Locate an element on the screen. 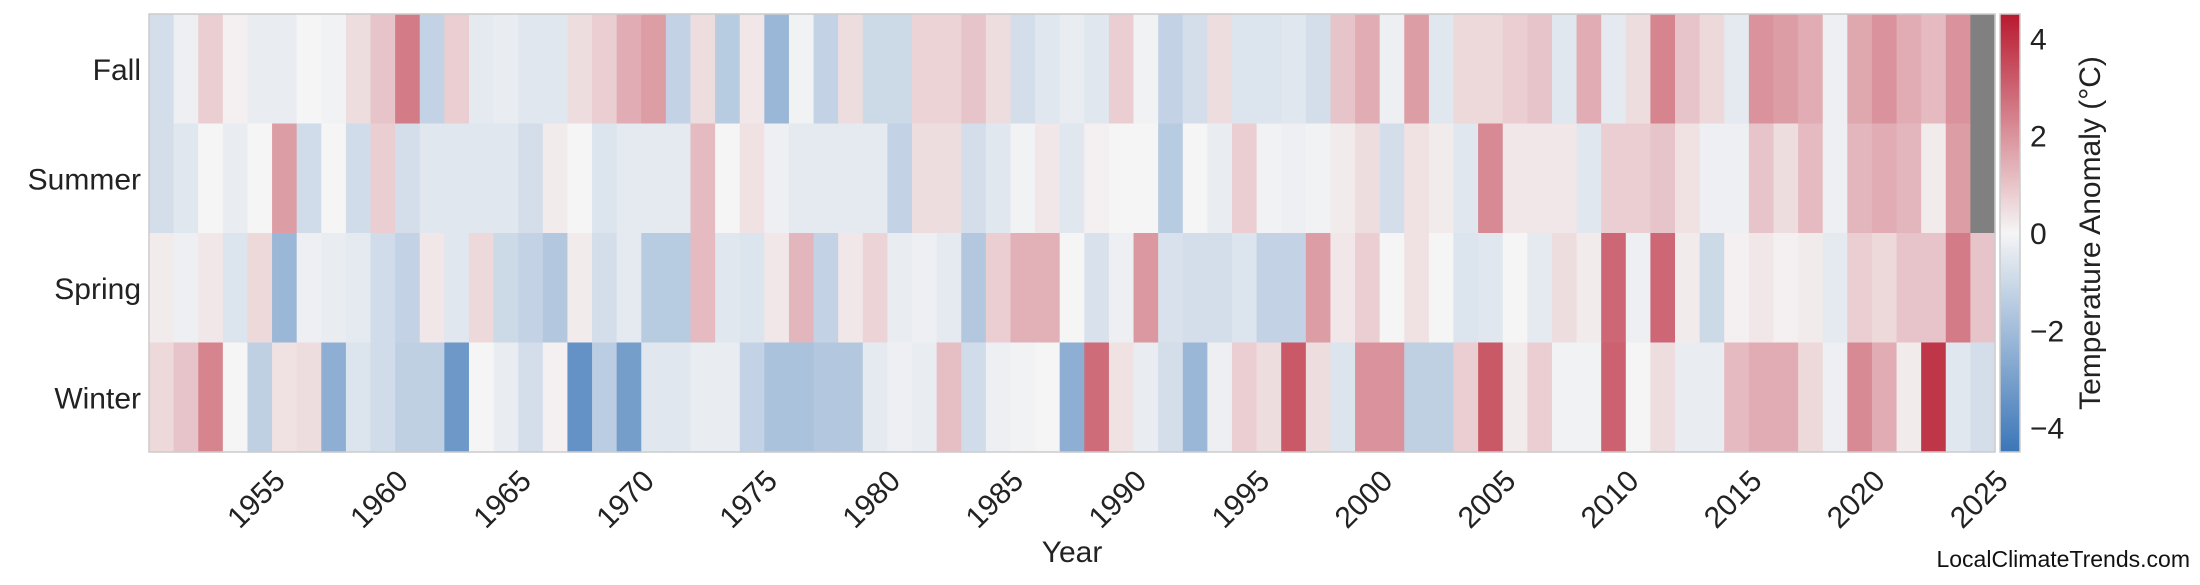  x-tick-label: 1975 is located at coordinates (748, 499).